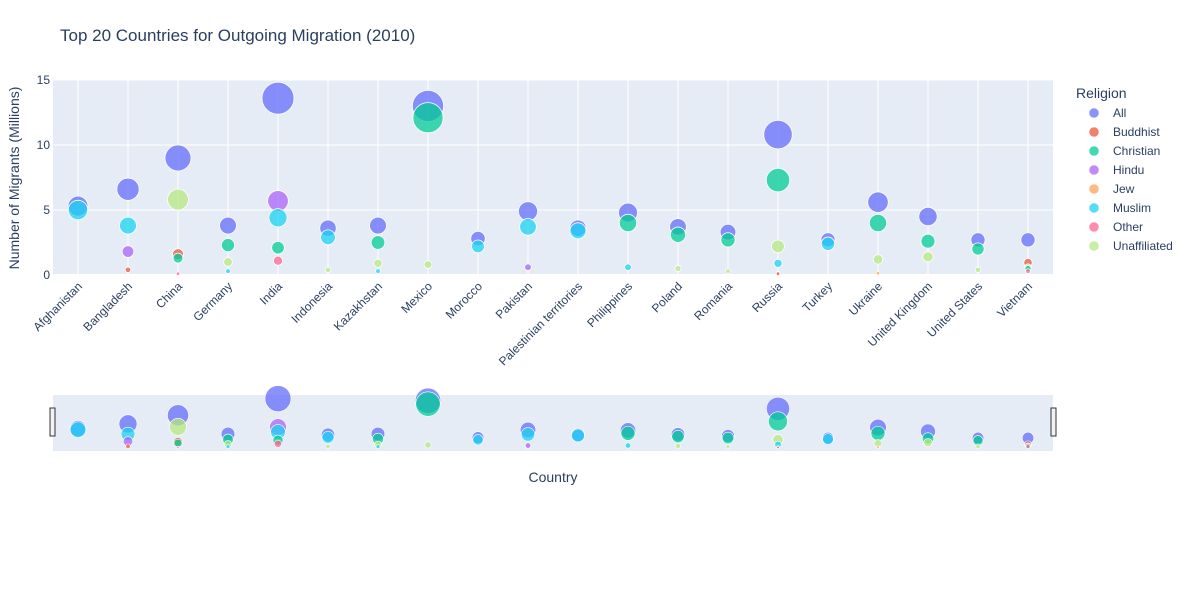 The width and height of the screenshot is (1200, 605). Describe the element at coordinates (1094, 151) in the screenshot. I see `legend-marker-christian` at that location.